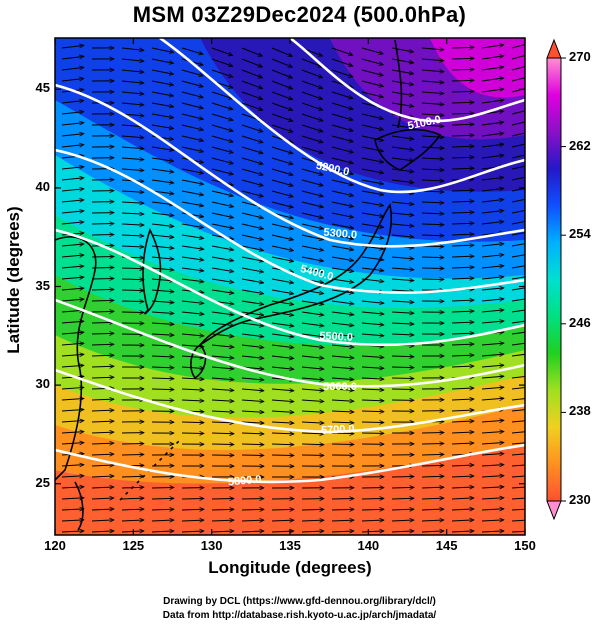  Describe the element at coordinates (368, 545) in the screenshot. I see `x-tick-label: 140` at that location.